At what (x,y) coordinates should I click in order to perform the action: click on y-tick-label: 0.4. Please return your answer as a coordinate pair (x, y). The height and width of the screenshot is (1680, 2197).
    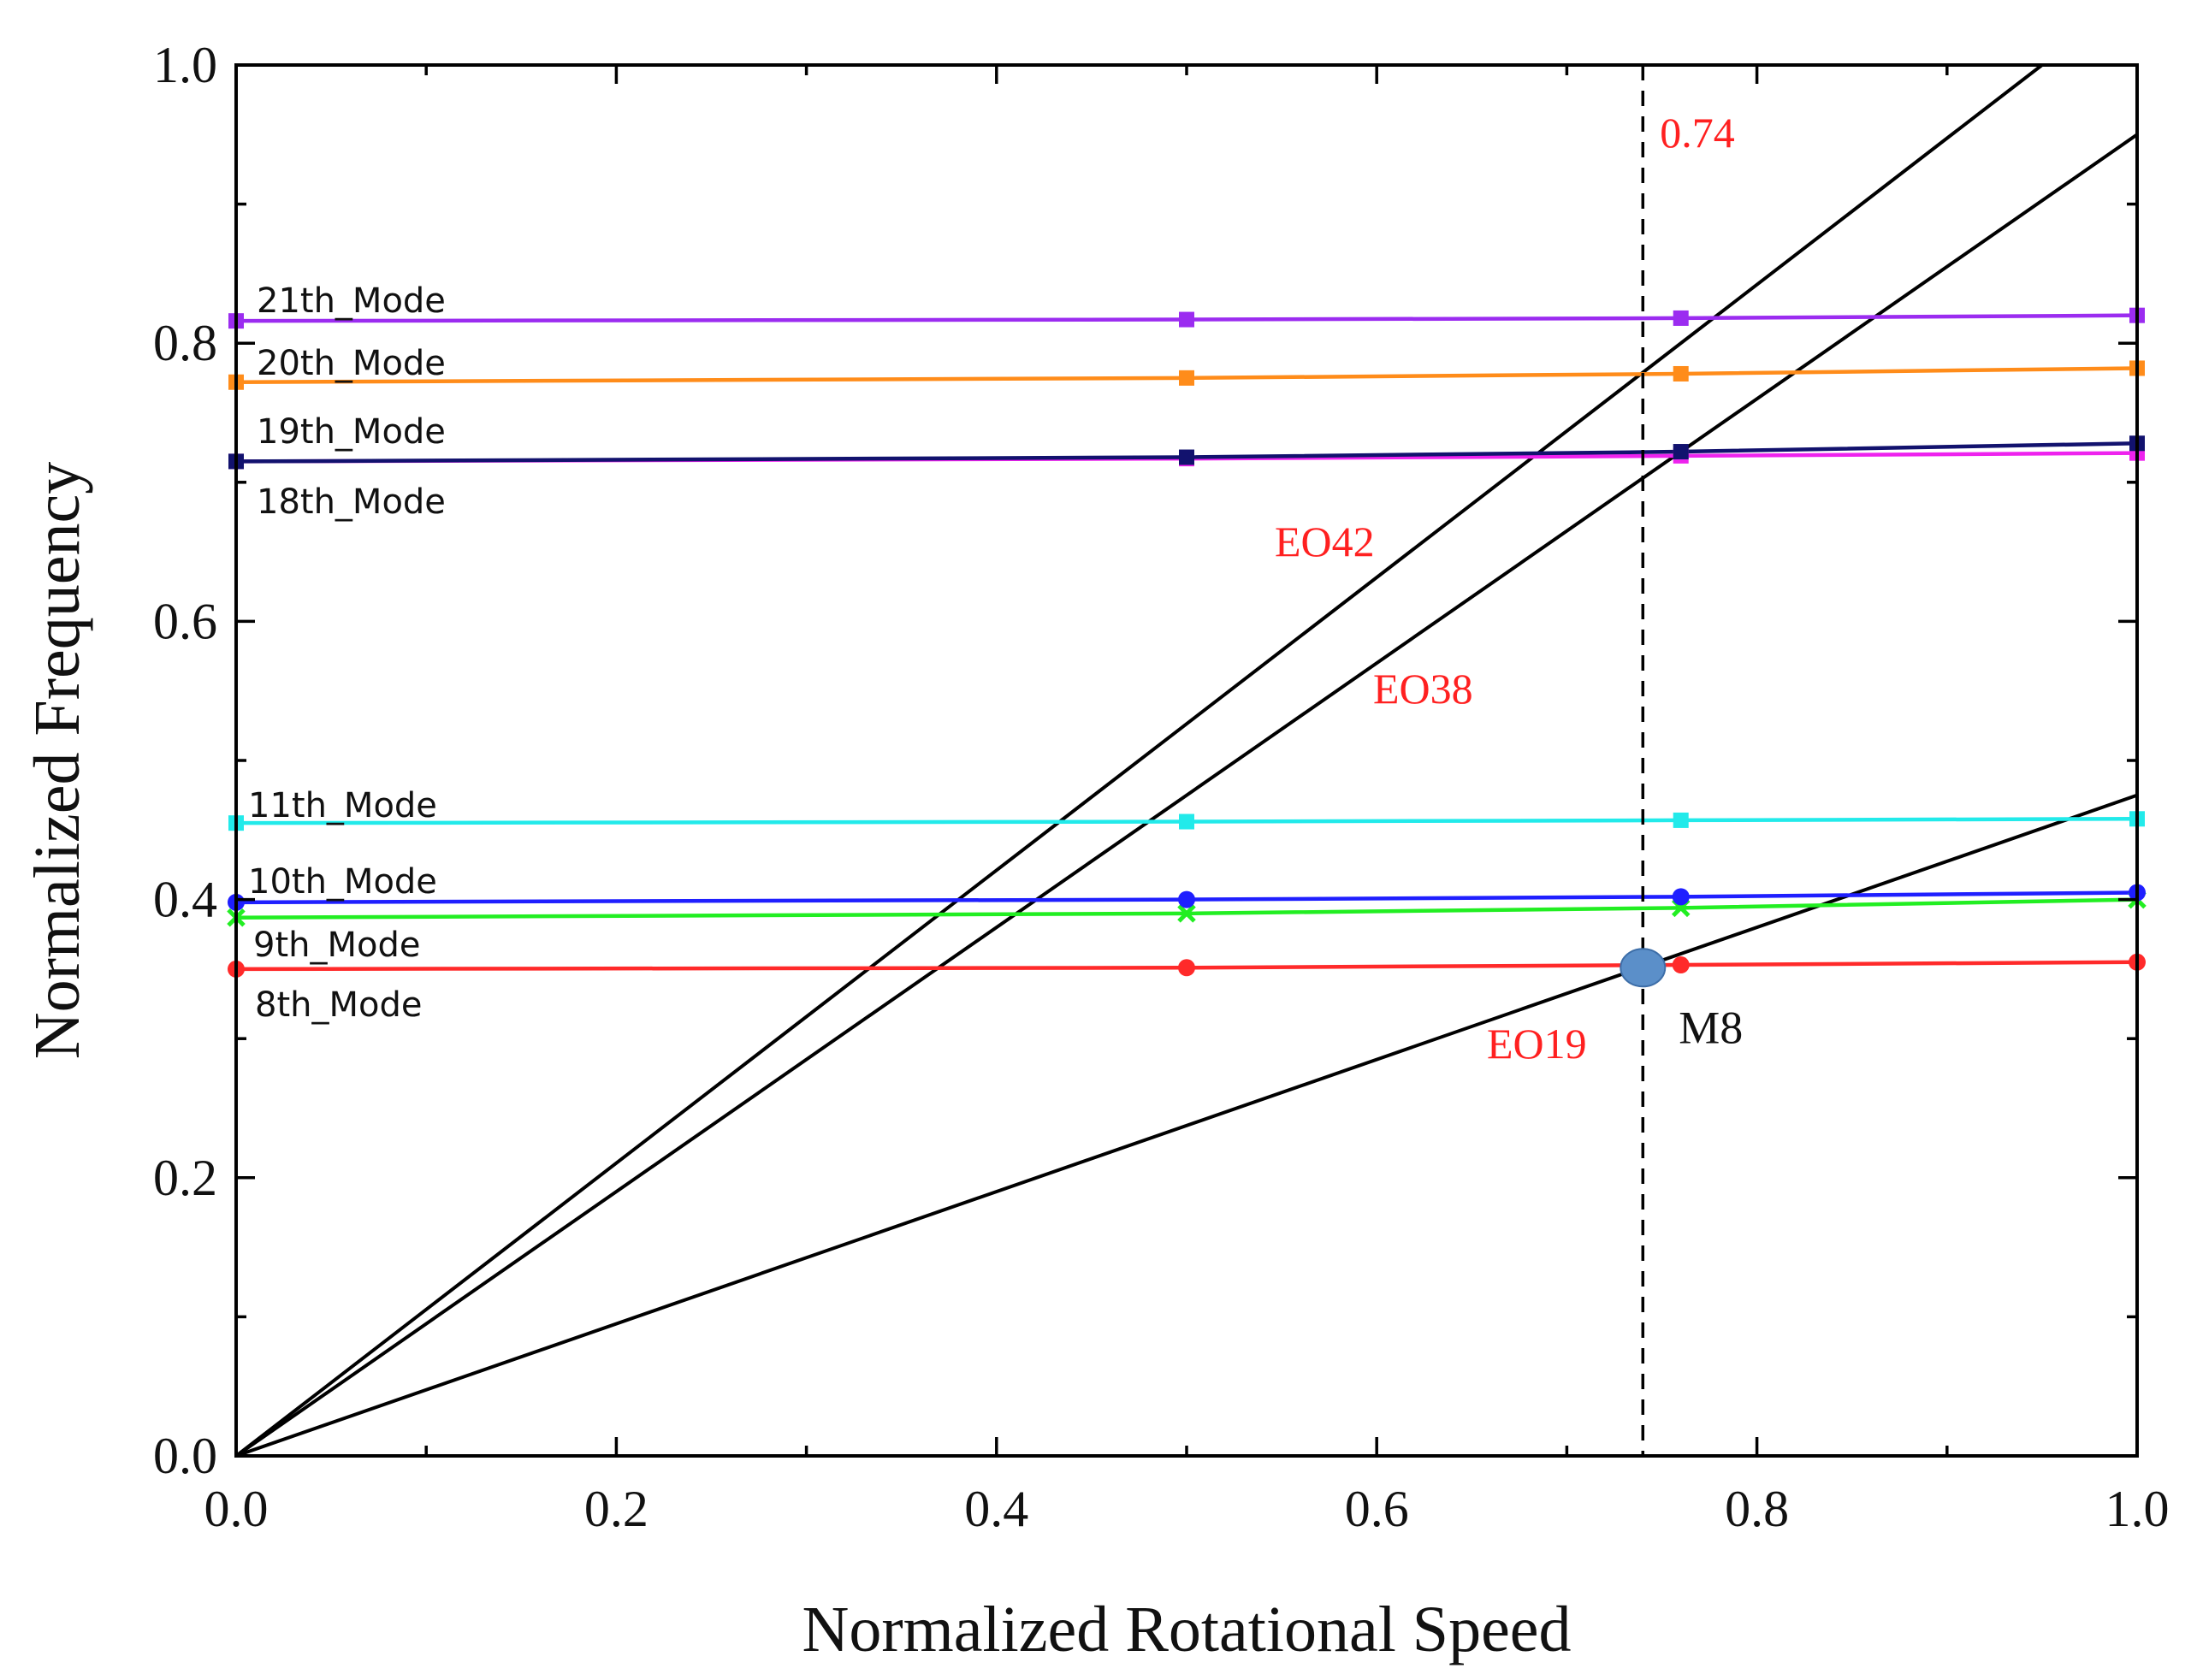
    Looking at the image, I should click on (185, 900).